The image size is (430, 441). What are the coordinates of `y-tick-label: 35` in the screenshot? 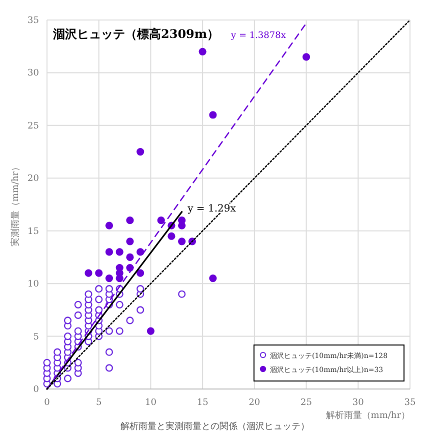 It's located at (34, 21).